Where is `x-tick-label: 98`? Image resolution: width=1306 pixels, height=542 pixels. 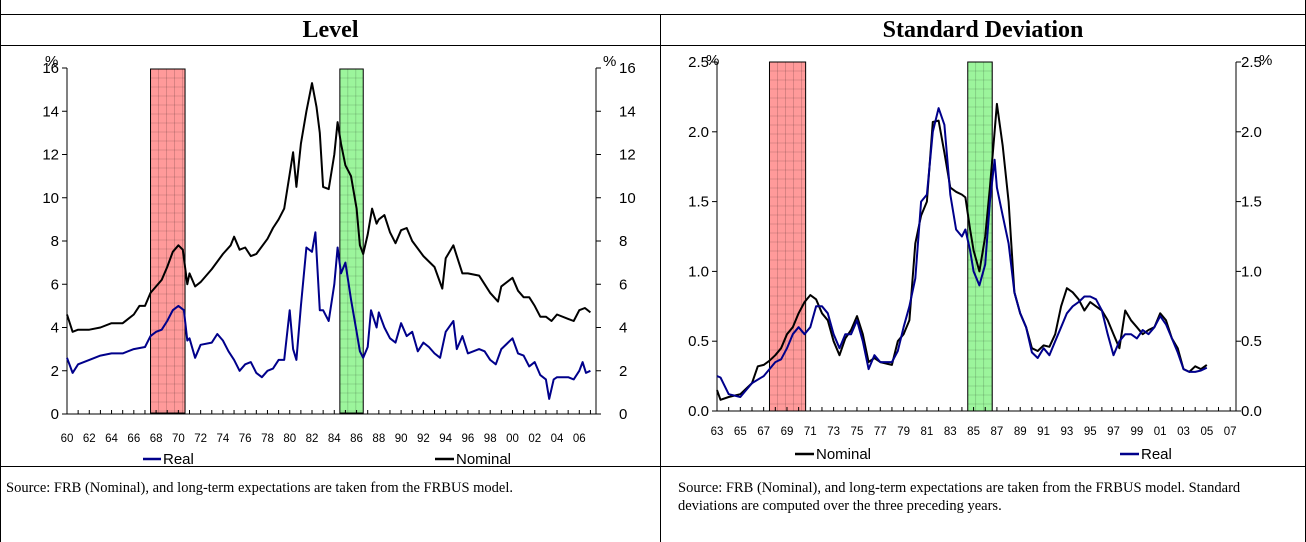 x-tick-label: 98 is located at coordinates (490, 439).